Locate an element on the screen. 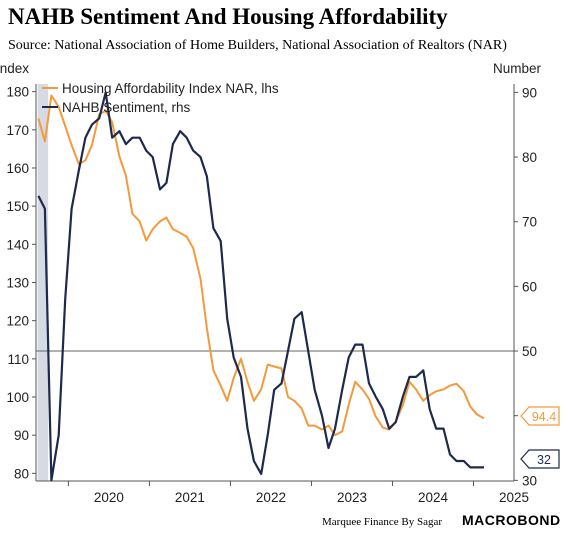  left-tick-label: 90 is located at coordinates (21, 435).